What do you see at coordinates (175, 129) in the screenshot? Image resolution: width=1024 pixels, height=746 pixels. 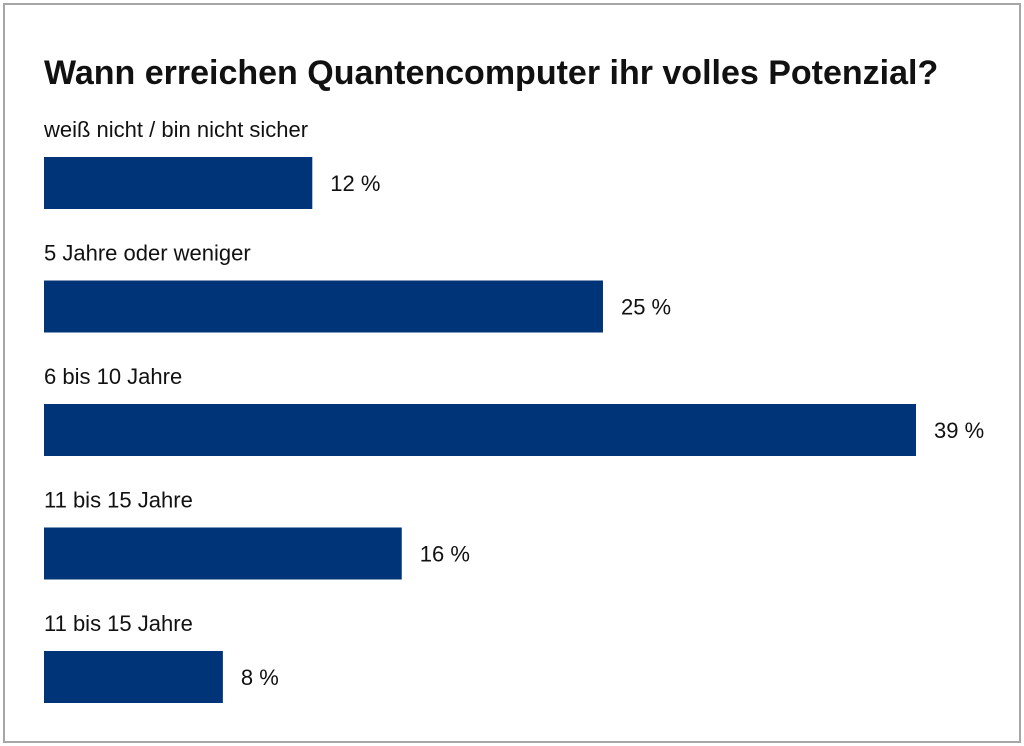 I see `category-label: weiß nicht / bin nicht sicher` at bounding box center [175, 129].